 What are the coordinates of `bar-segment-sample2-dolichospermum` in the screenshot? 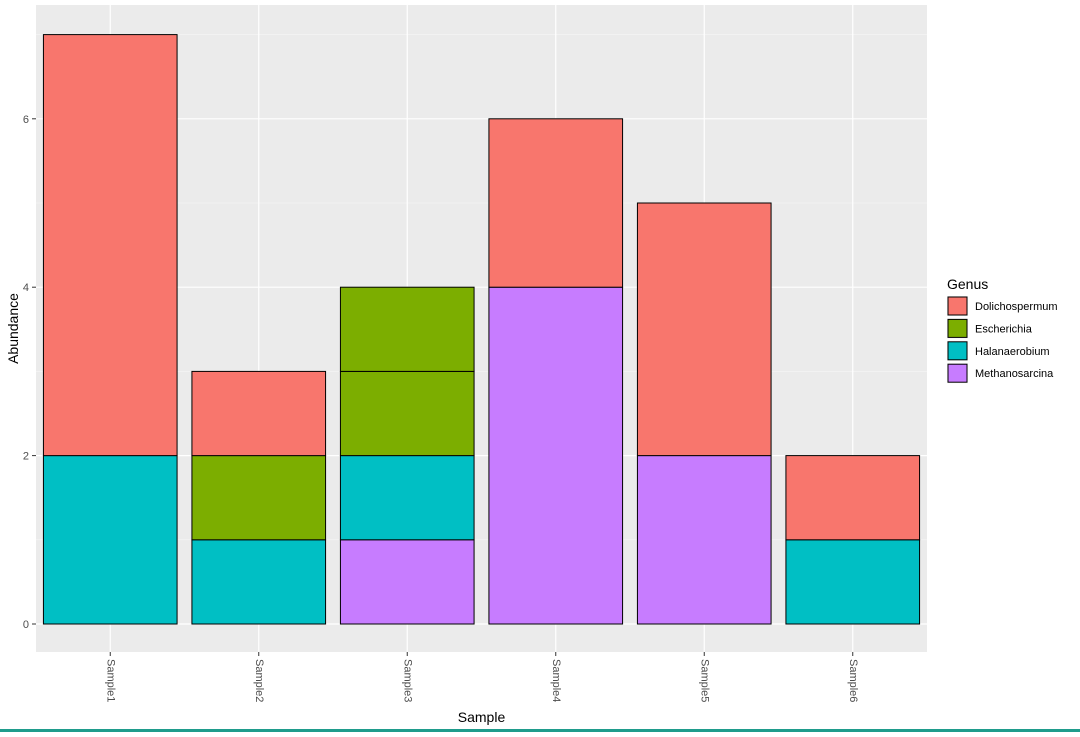 It's located at (259, 413).